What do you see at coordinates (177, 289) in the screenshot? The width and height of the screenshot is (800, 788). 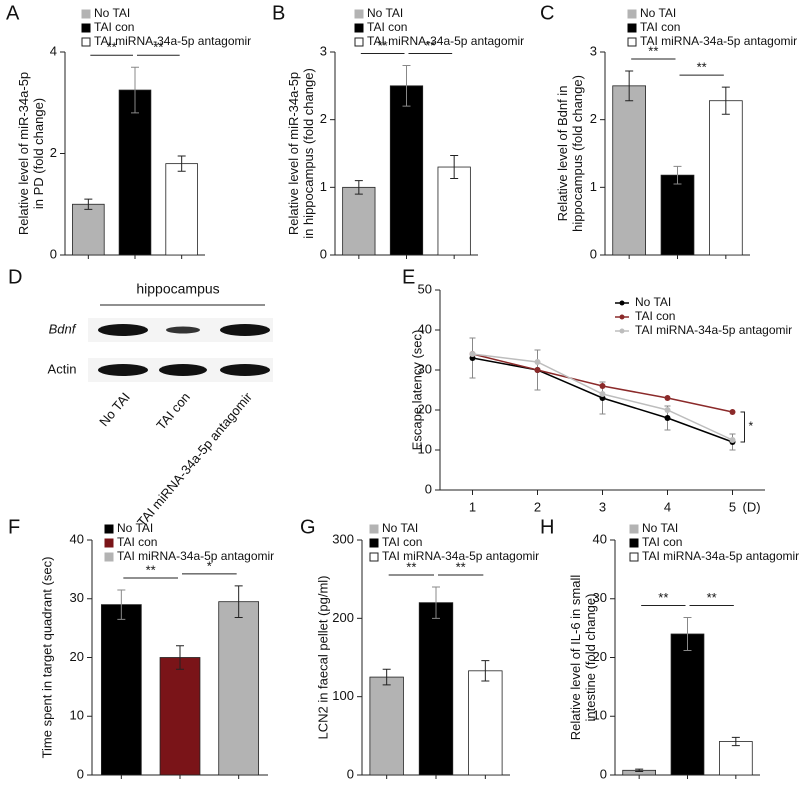 I see `blot-title: hippocampus` at bounding box center [177, 289].